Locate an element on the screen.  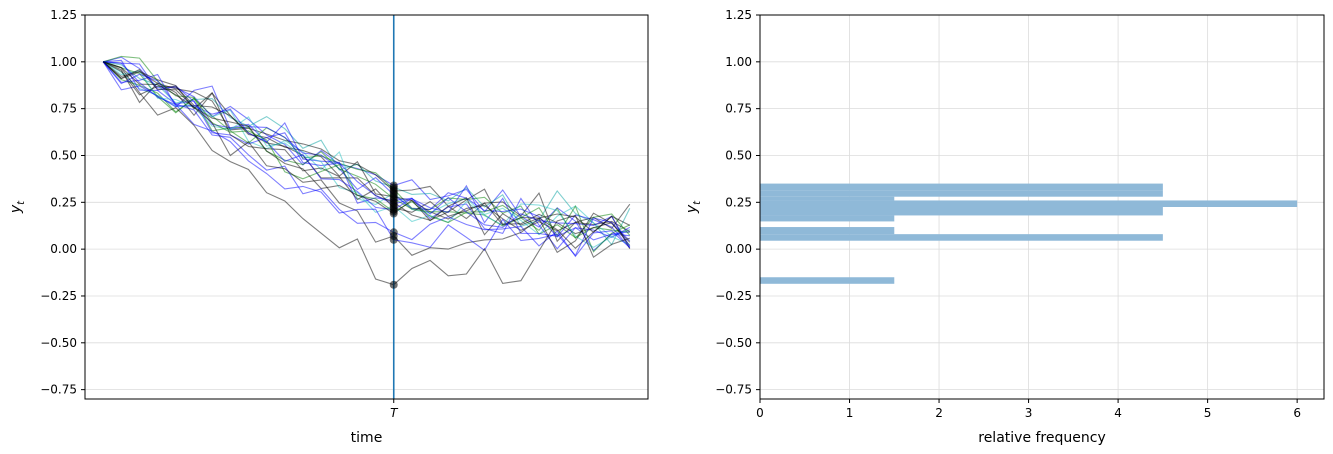
right-y-tick-label: −0.25 is located at coordinates (733, 296).